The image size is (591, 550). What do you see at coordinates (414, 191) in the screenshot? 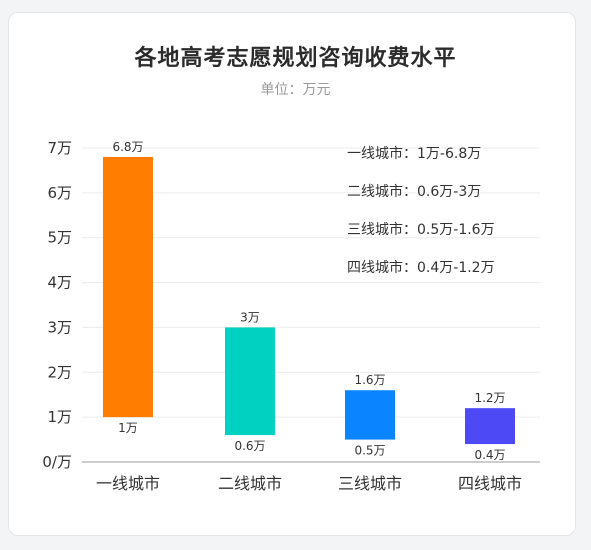
I see `range-annotation: 二线城市：0.6万-3万` at bounding box center [414, 191].